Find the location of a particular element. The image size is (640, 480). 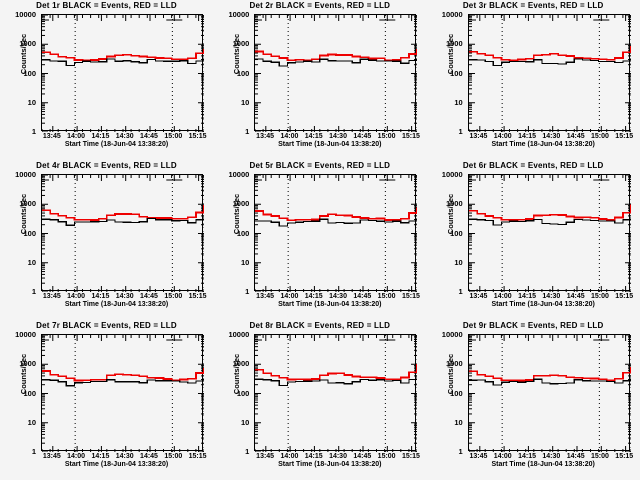

panel-title: Det 2r BLACK = Events, RED = LLD is located at coordinates (320, 5).